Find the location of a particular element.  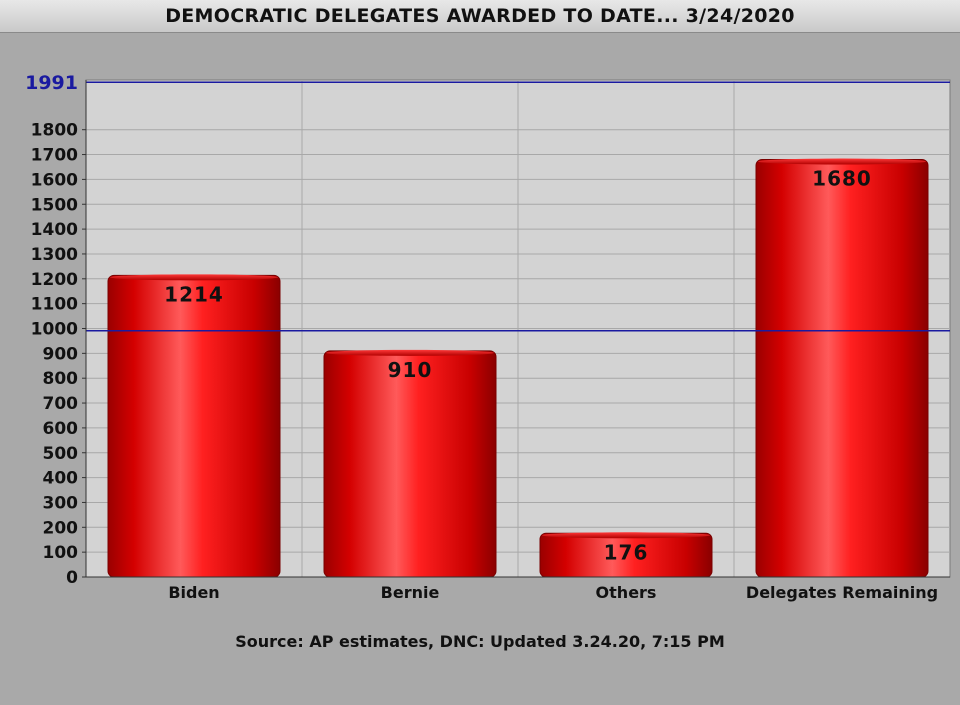

bar-value-label: 910 is located at coordinates (410, 370).